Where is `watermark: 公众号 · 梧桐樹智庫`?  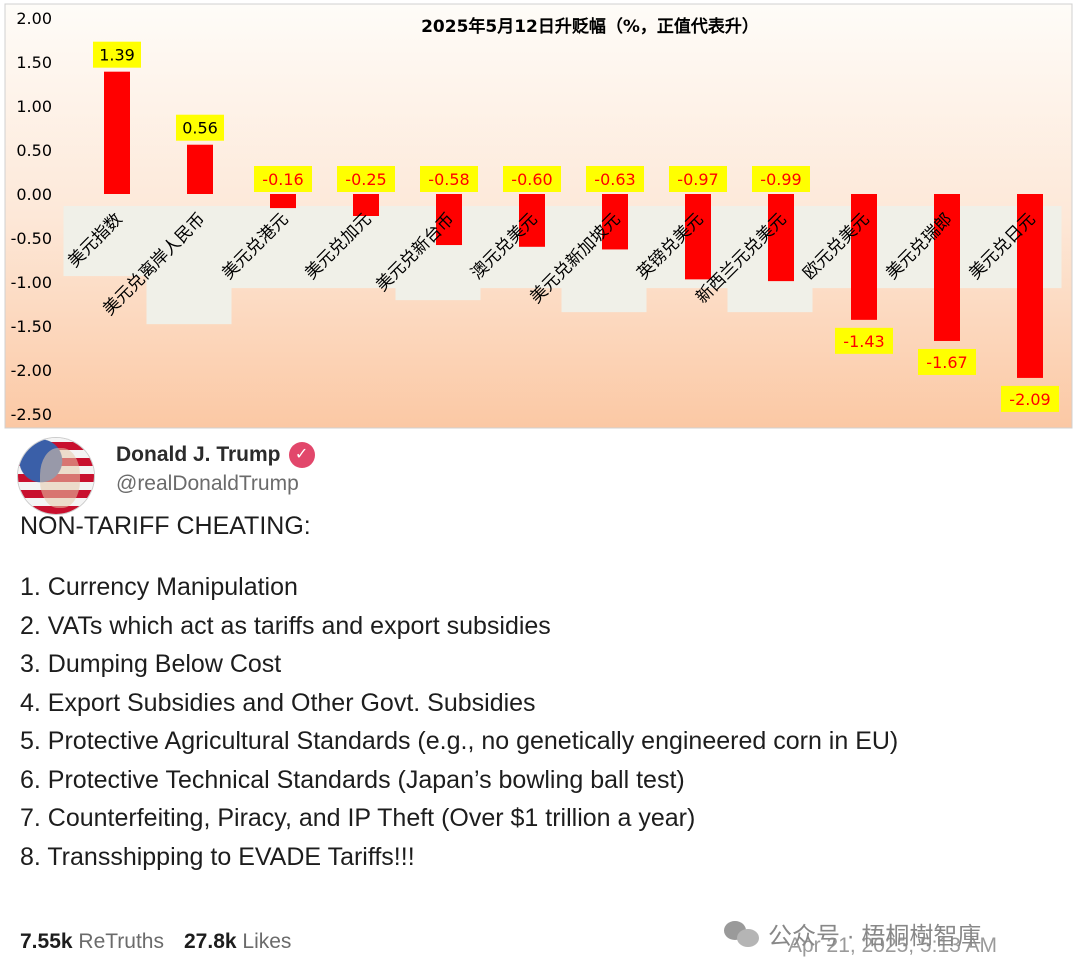 watermark: 公众号 · 梧桐樹智庫 is located at coordinates (852, 933).